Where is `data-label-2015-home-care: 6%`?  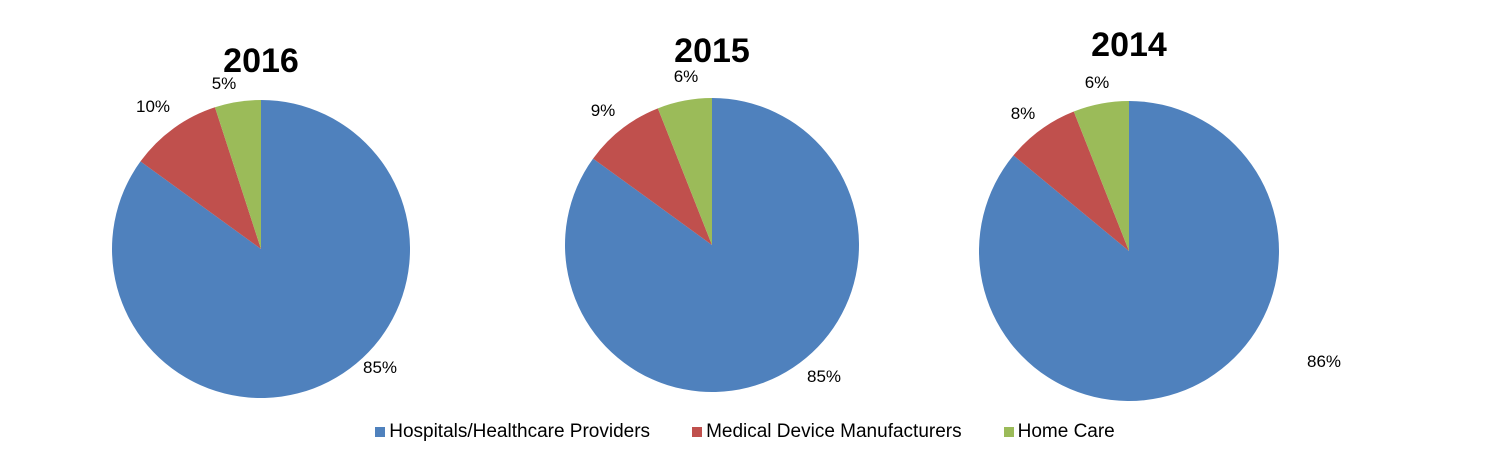
data-label-2015-home-care: 6% is located at coordinates (686, 76).